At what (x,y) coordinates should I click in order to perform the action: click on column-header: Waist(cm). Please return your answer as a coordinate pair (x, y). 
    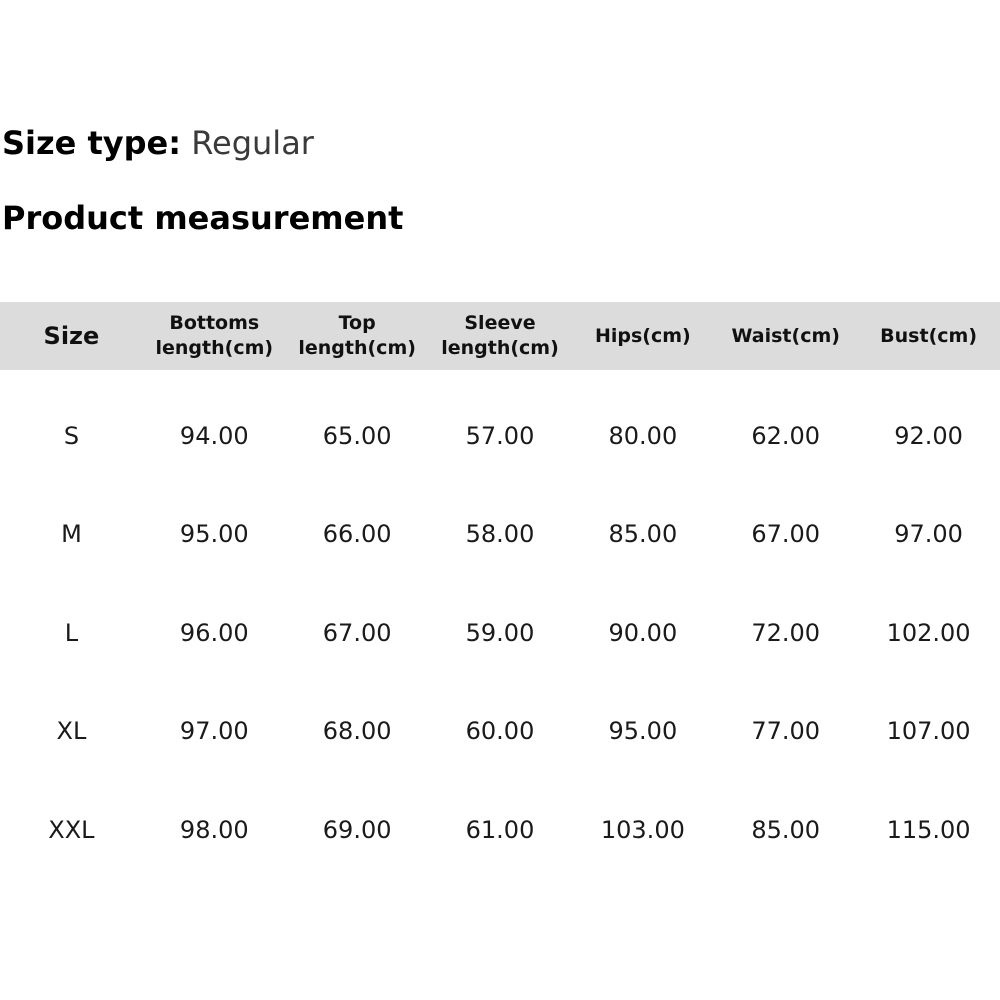
    Looking at the image, I should click on (785, 335).